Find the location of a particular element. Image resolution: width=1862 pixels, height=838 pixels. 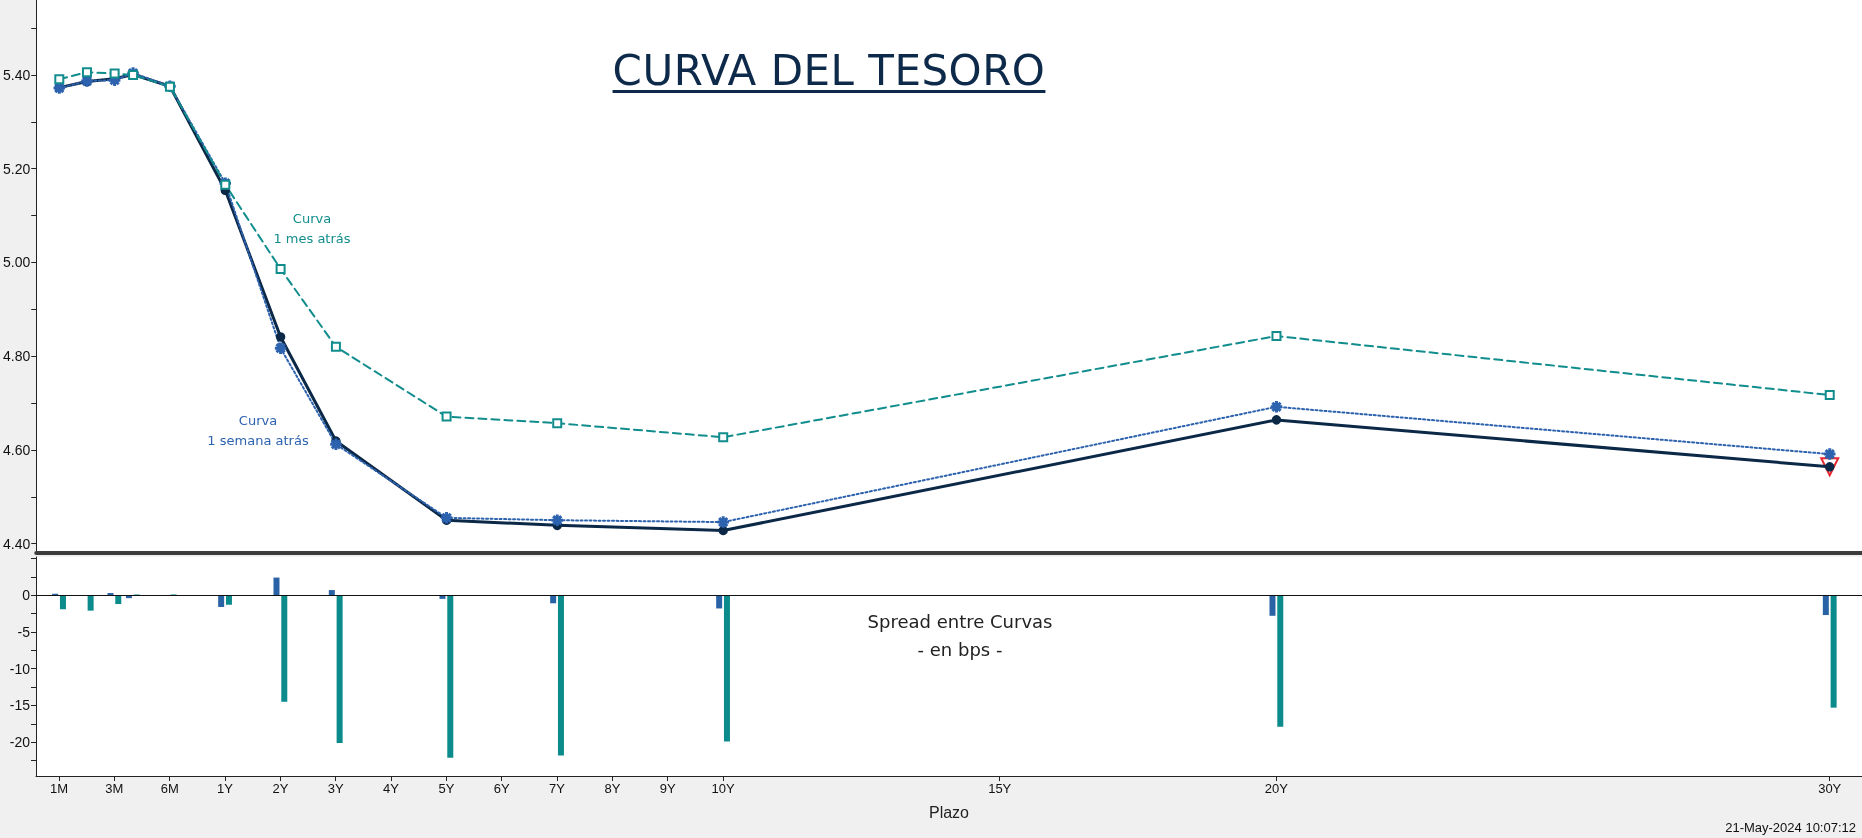

y-tick-label: 4.80 is located at coordinates (17, 356).